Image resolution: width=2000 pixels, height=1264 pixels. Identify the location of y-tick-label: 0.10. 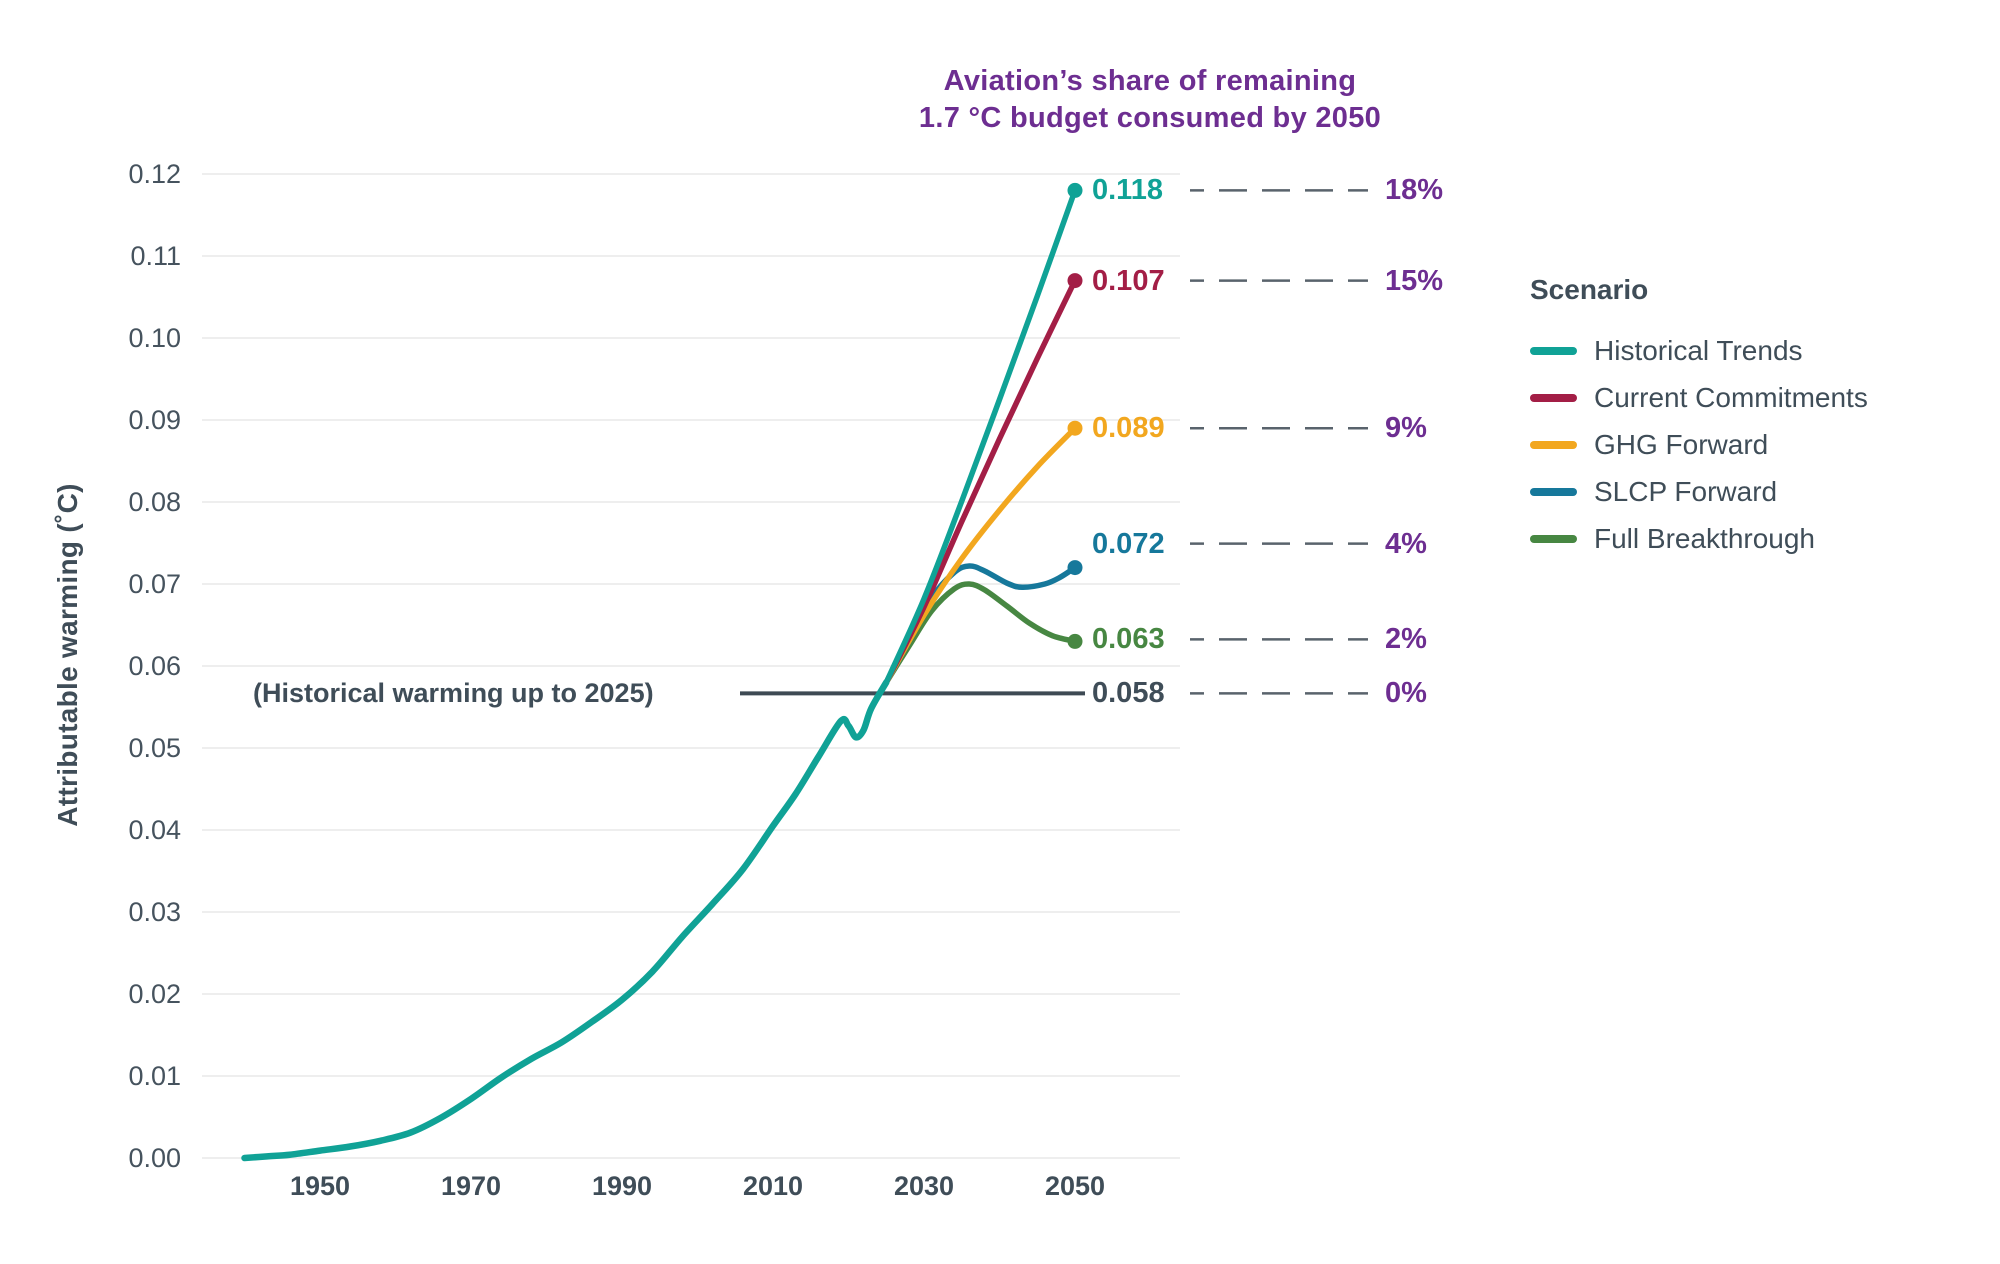
(154, 338).